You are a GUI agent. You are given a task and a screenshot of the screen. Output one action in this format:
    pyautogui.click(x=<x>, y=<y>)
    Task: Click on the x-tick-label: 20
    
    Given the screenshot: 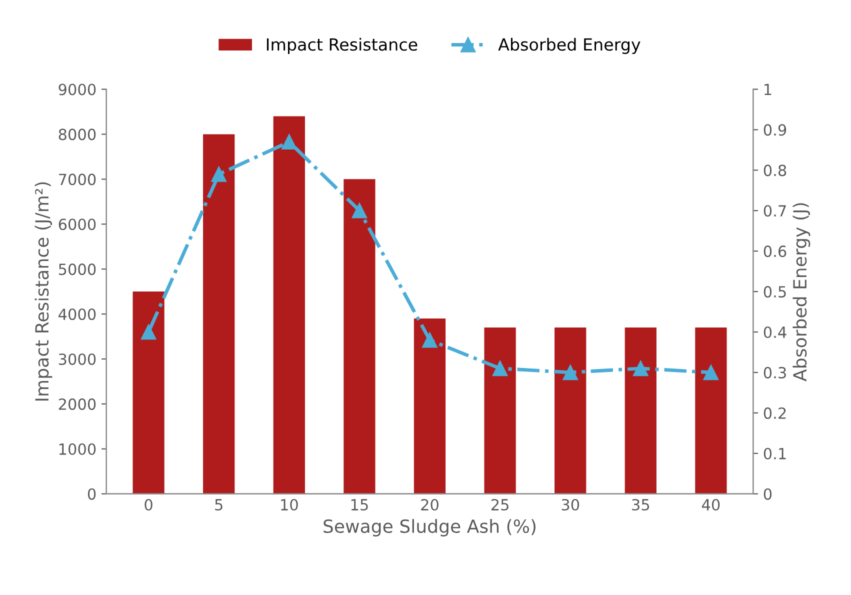 What is the action you would take?
    pyautogui.click(x=429, y=504)
    